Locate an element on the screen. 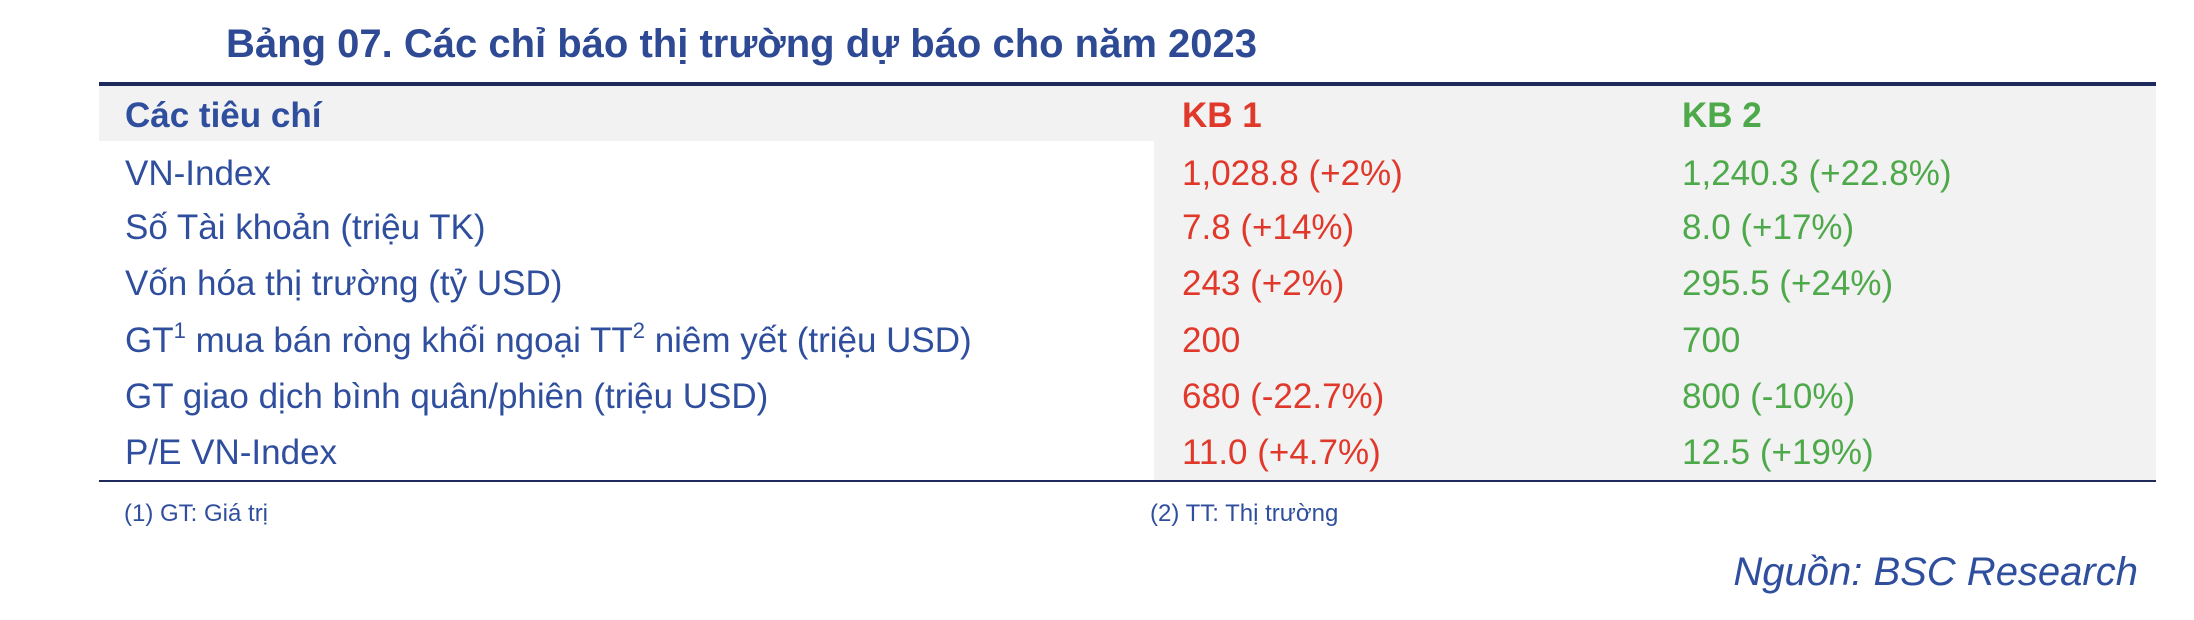 The width and height of the screenshot is (2194, 620). row-label: VN-Index is located at coordinates (198, 173).